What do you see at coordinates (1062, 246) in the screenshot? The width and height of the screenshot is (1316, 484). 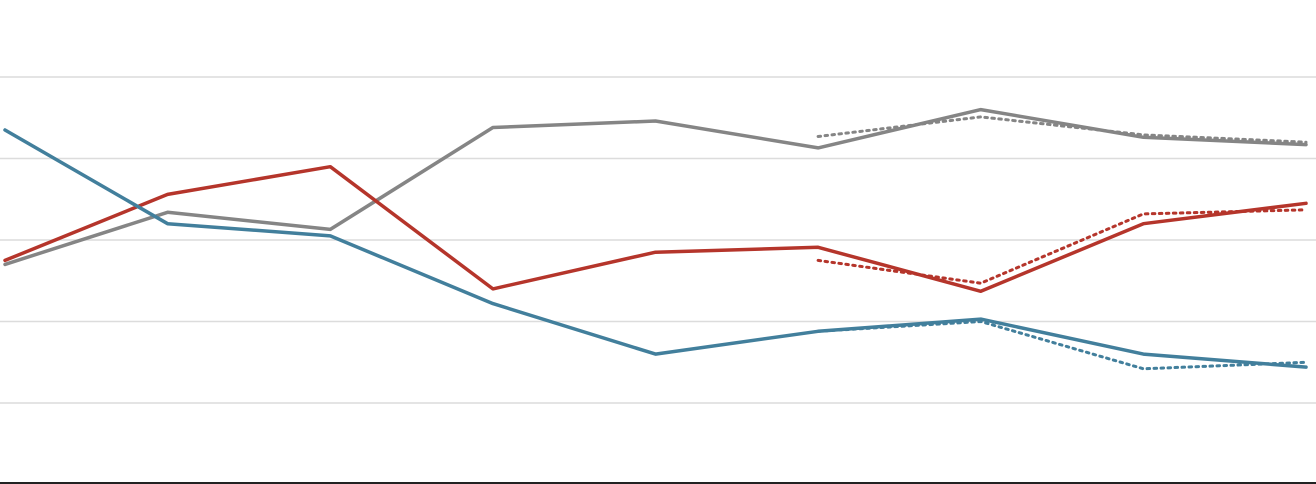 I see `series-line-red-projection` at bounding box center [1062, 246].